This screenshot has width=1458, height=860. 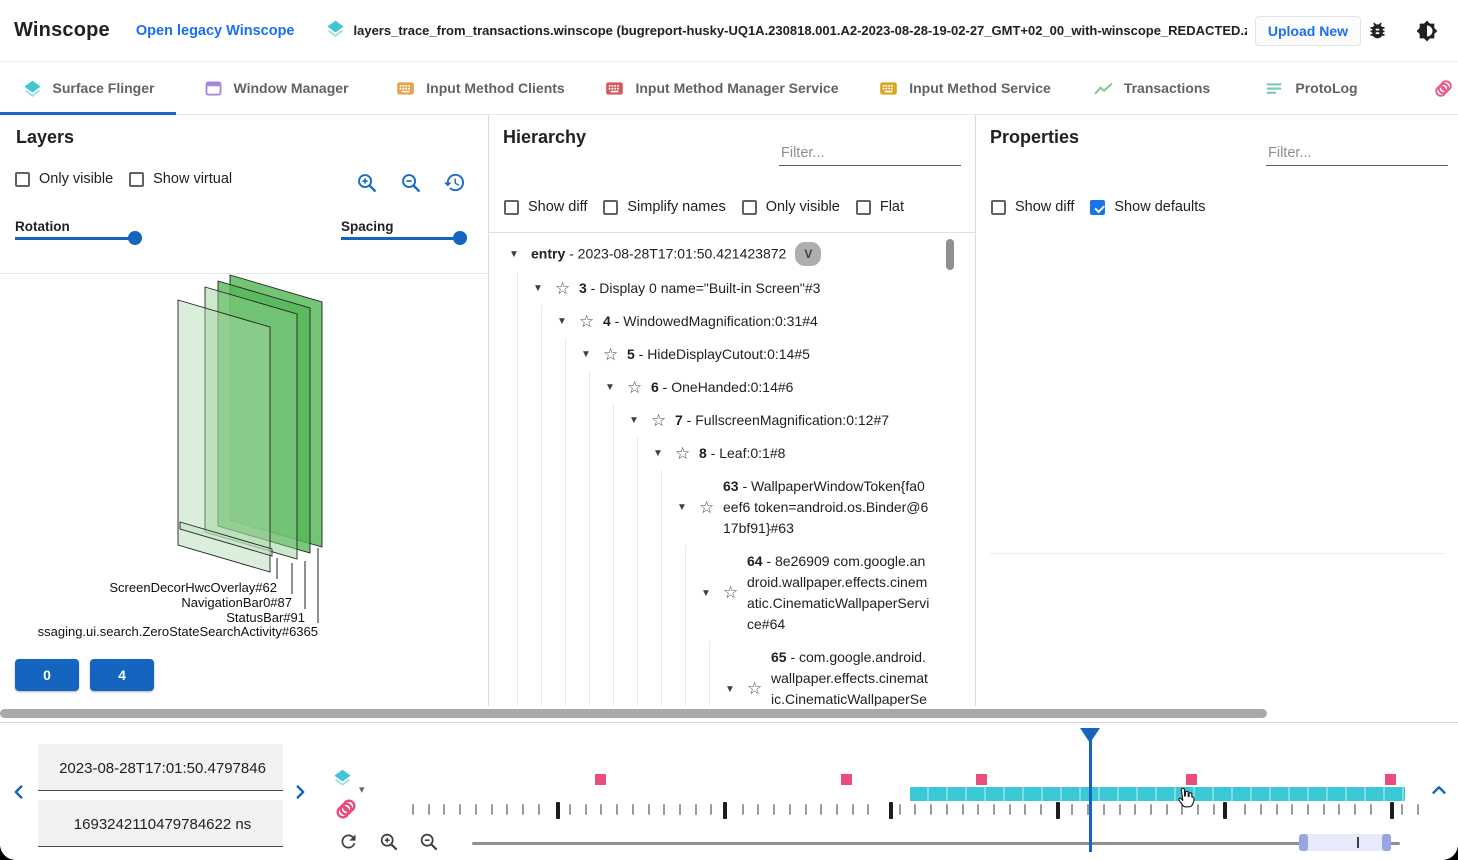 What do you see at coordinates (664, 207) in the screenshot?
I see `option-simplify-names: Simplify names` at bounding box center [664, 207].